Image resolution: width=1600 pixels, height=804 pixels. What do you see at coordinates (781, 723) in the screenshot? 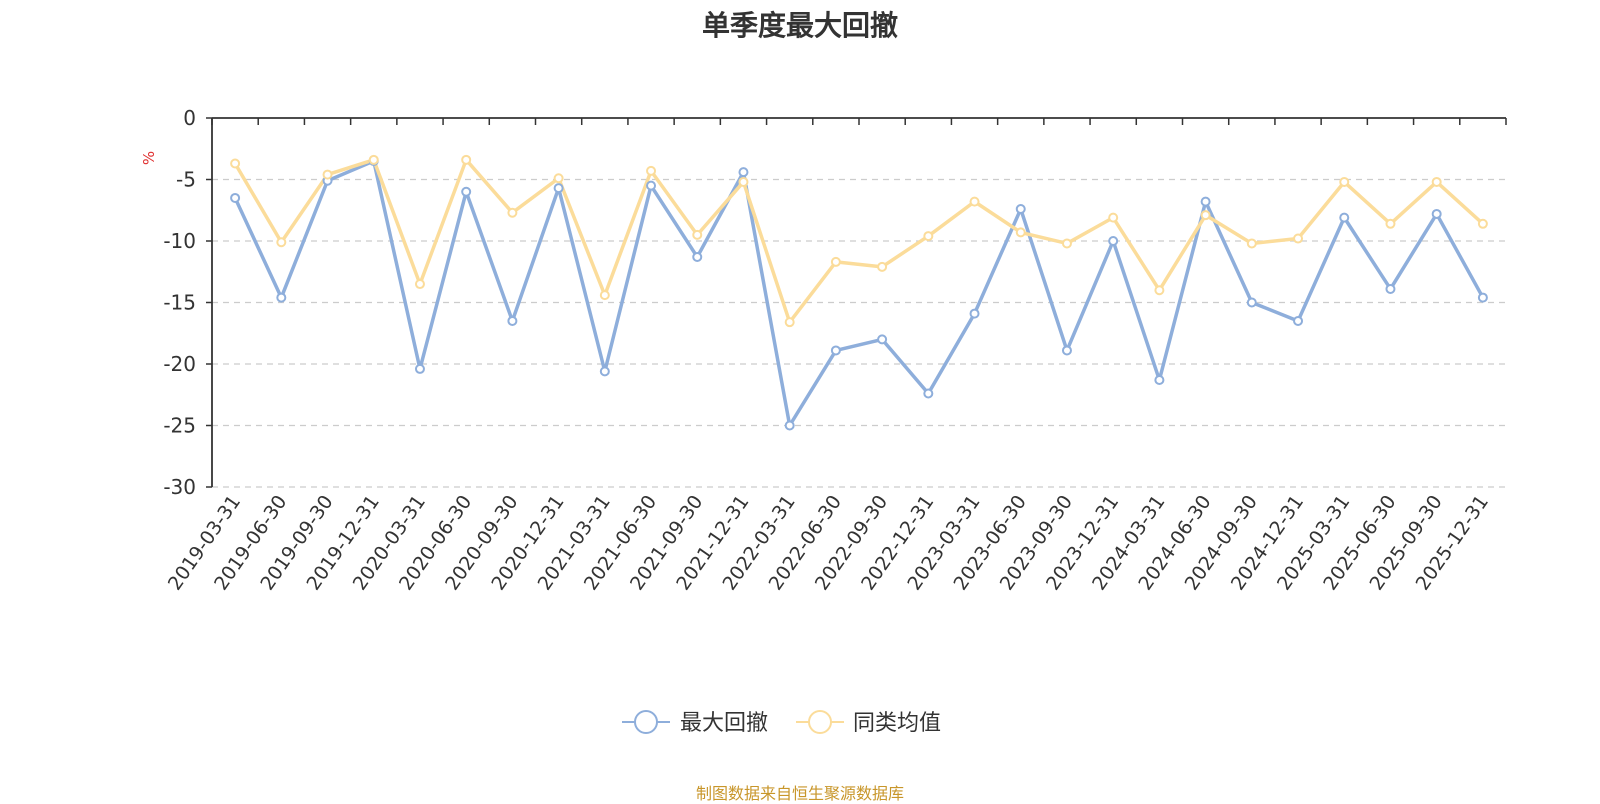
I see `legend: 最大回撤 同类均值` at bounding box center [781, 723].